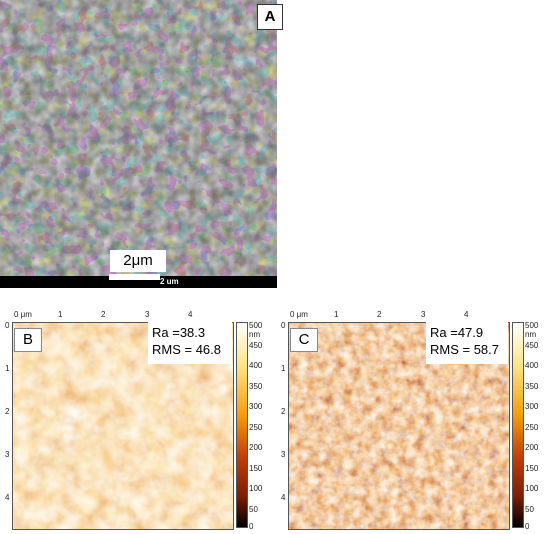 The image size is (550, 534). Describe the element at coordinates (304, 340) in the screenshot. I see `panel-label-c: C` at that location.